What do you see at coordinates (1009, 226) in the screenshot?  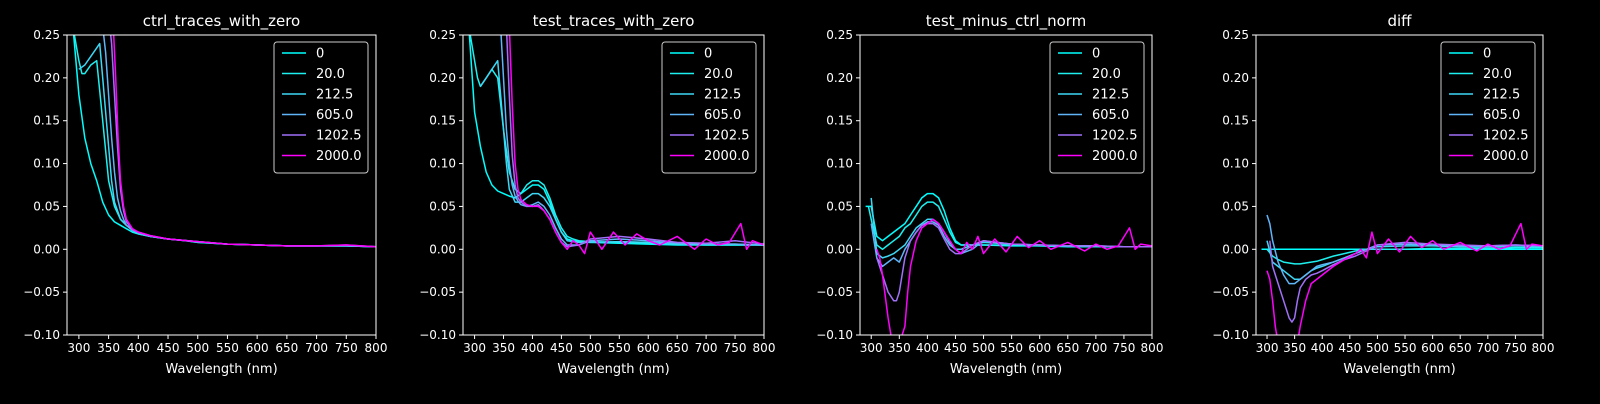 I see `series-line-20.0` at bounding box center [1009, 226].